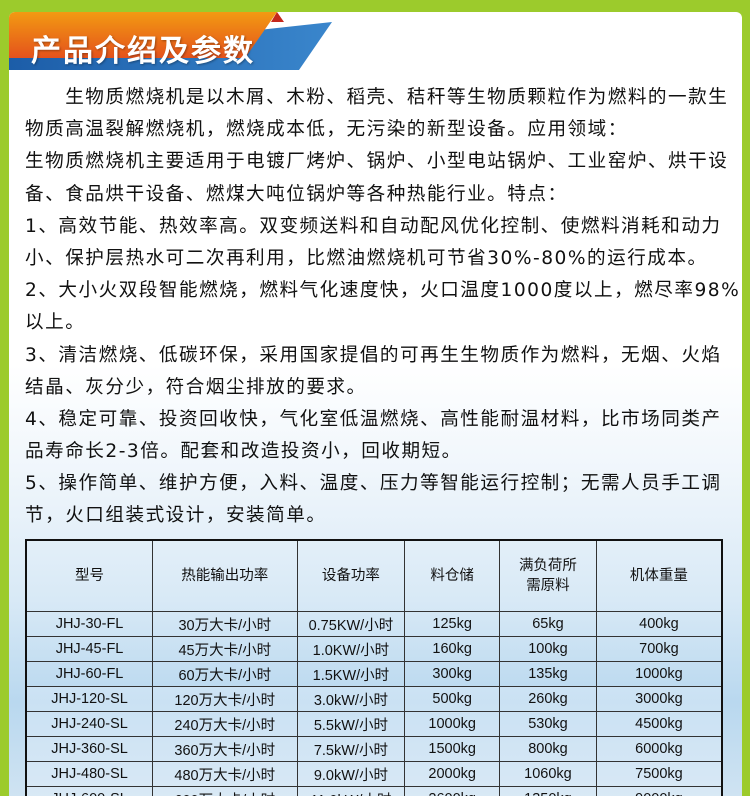  Describe the element at coordinates (452, 749) in the screenshot. I see `table-cell: 1500kg` at that location.